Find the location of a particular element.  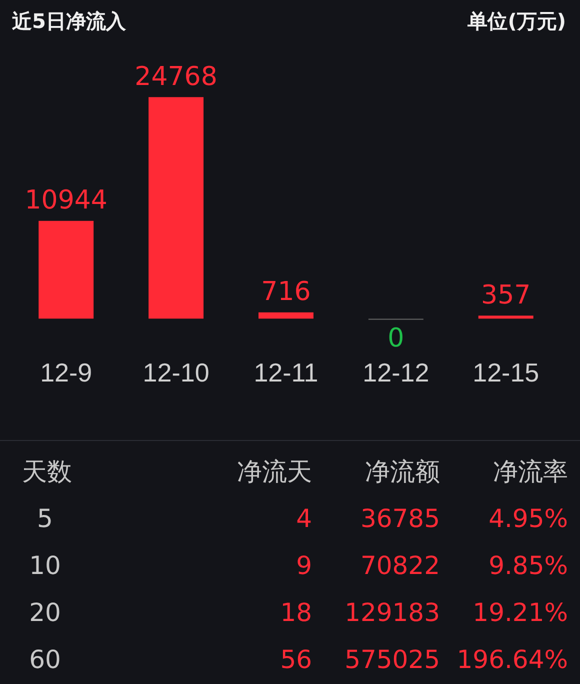

category-label: 天数 is located at coordinates (47, 472).